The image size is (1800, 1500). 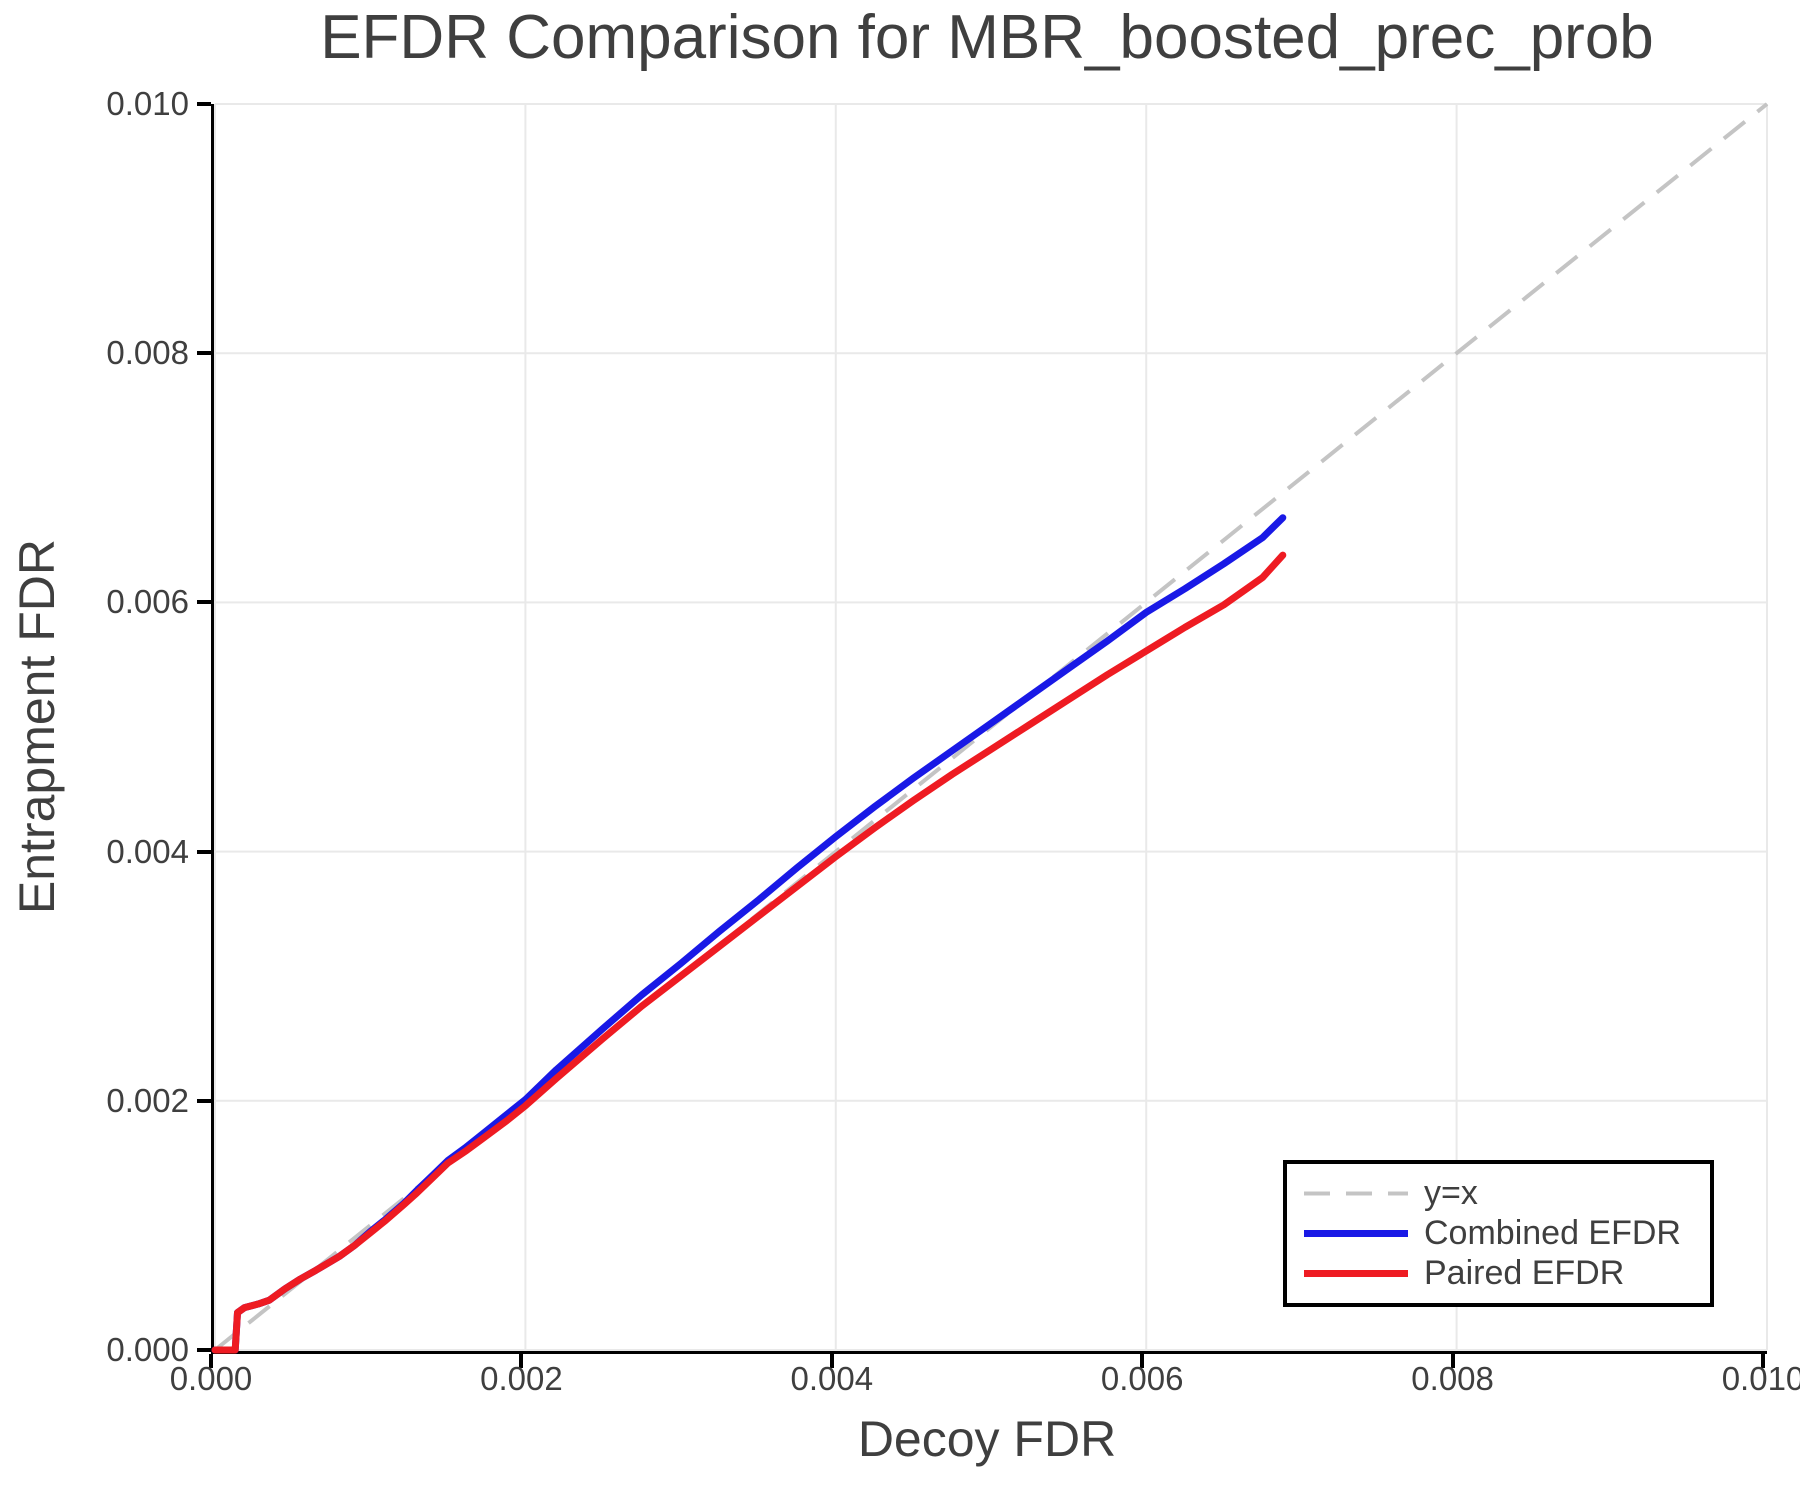 I want to click on y-tick-label: 0.010, so click(x=147, y=103).